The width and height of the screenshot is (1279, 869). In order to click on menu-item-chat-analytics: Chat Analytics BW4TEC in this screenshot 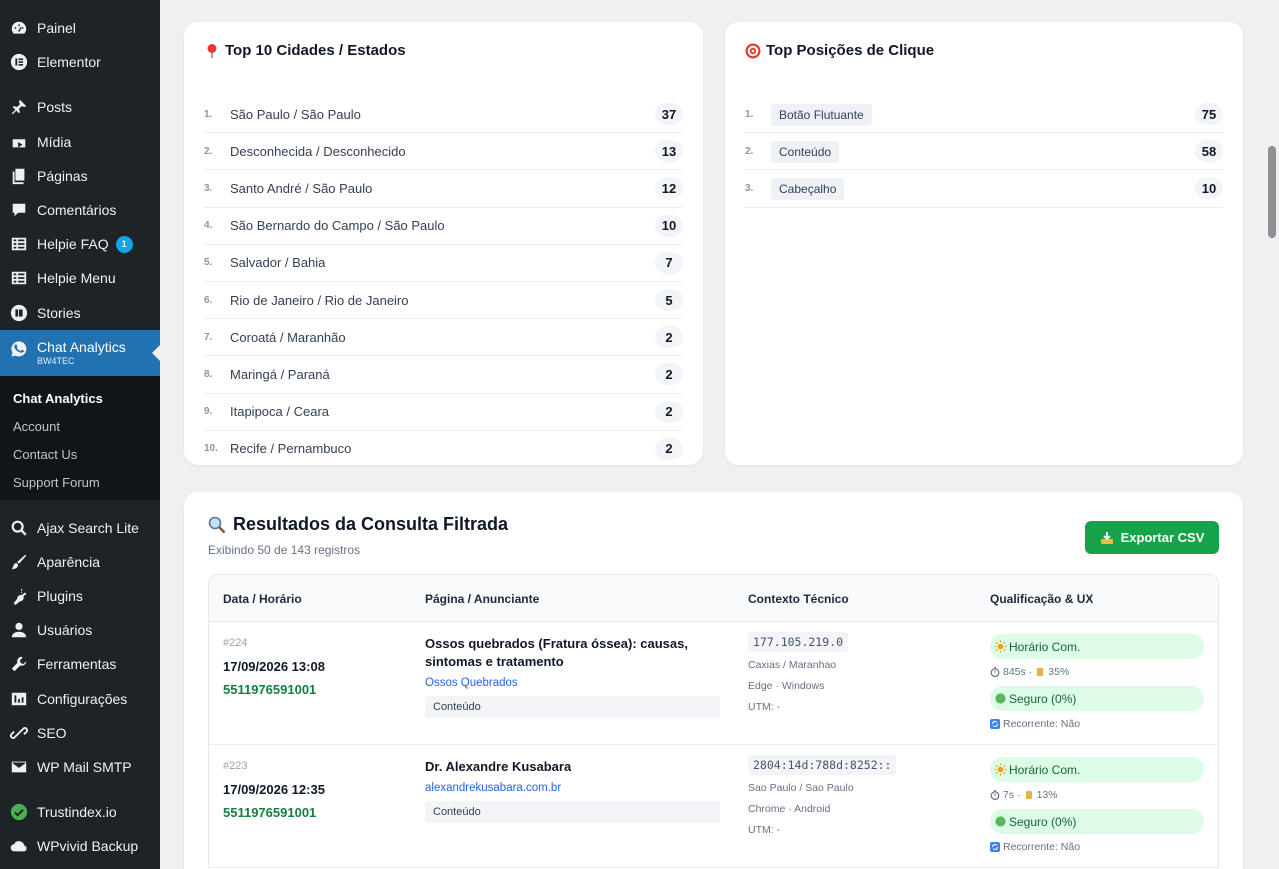, I will do `click(80, 353)`.